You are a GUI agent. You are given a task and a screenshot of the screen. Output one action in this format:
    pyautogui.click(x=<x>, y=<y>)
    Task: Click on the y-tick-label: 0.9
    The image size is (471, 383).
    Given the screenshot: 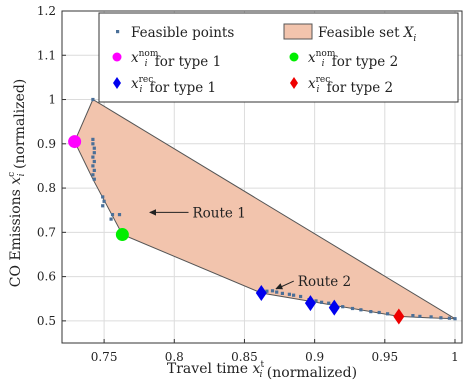 What is the action you would take?
    pyautogui.click(x=46, y=144)
    